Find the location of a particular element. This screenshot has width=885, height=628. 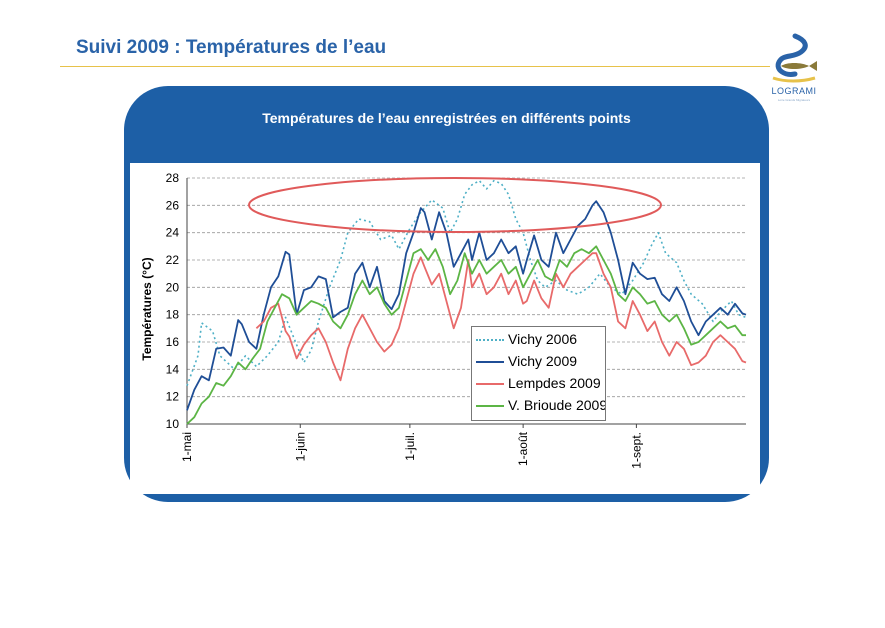

legend-label: Lempdes 2009 is located at coordinates (554, 383).